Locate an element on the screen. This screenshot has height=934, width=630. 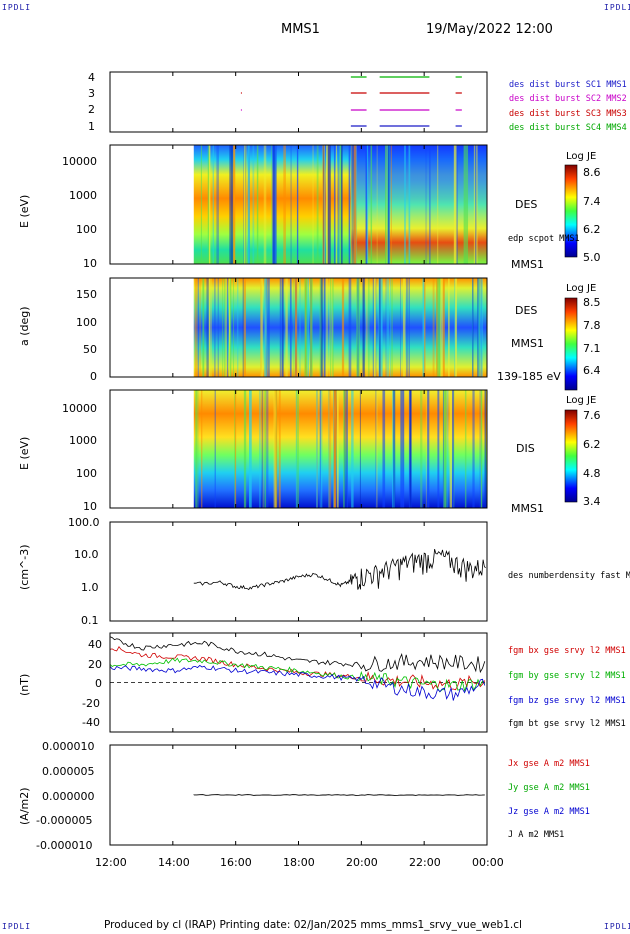
des-energy-ylabel: E (eV) is located at coordinates (24, 211).